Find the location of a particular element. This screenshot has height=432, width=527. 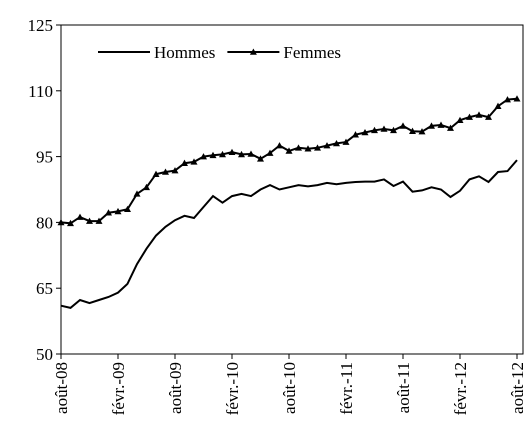

legend-label: Hommes is located at coordinates (184, 52).